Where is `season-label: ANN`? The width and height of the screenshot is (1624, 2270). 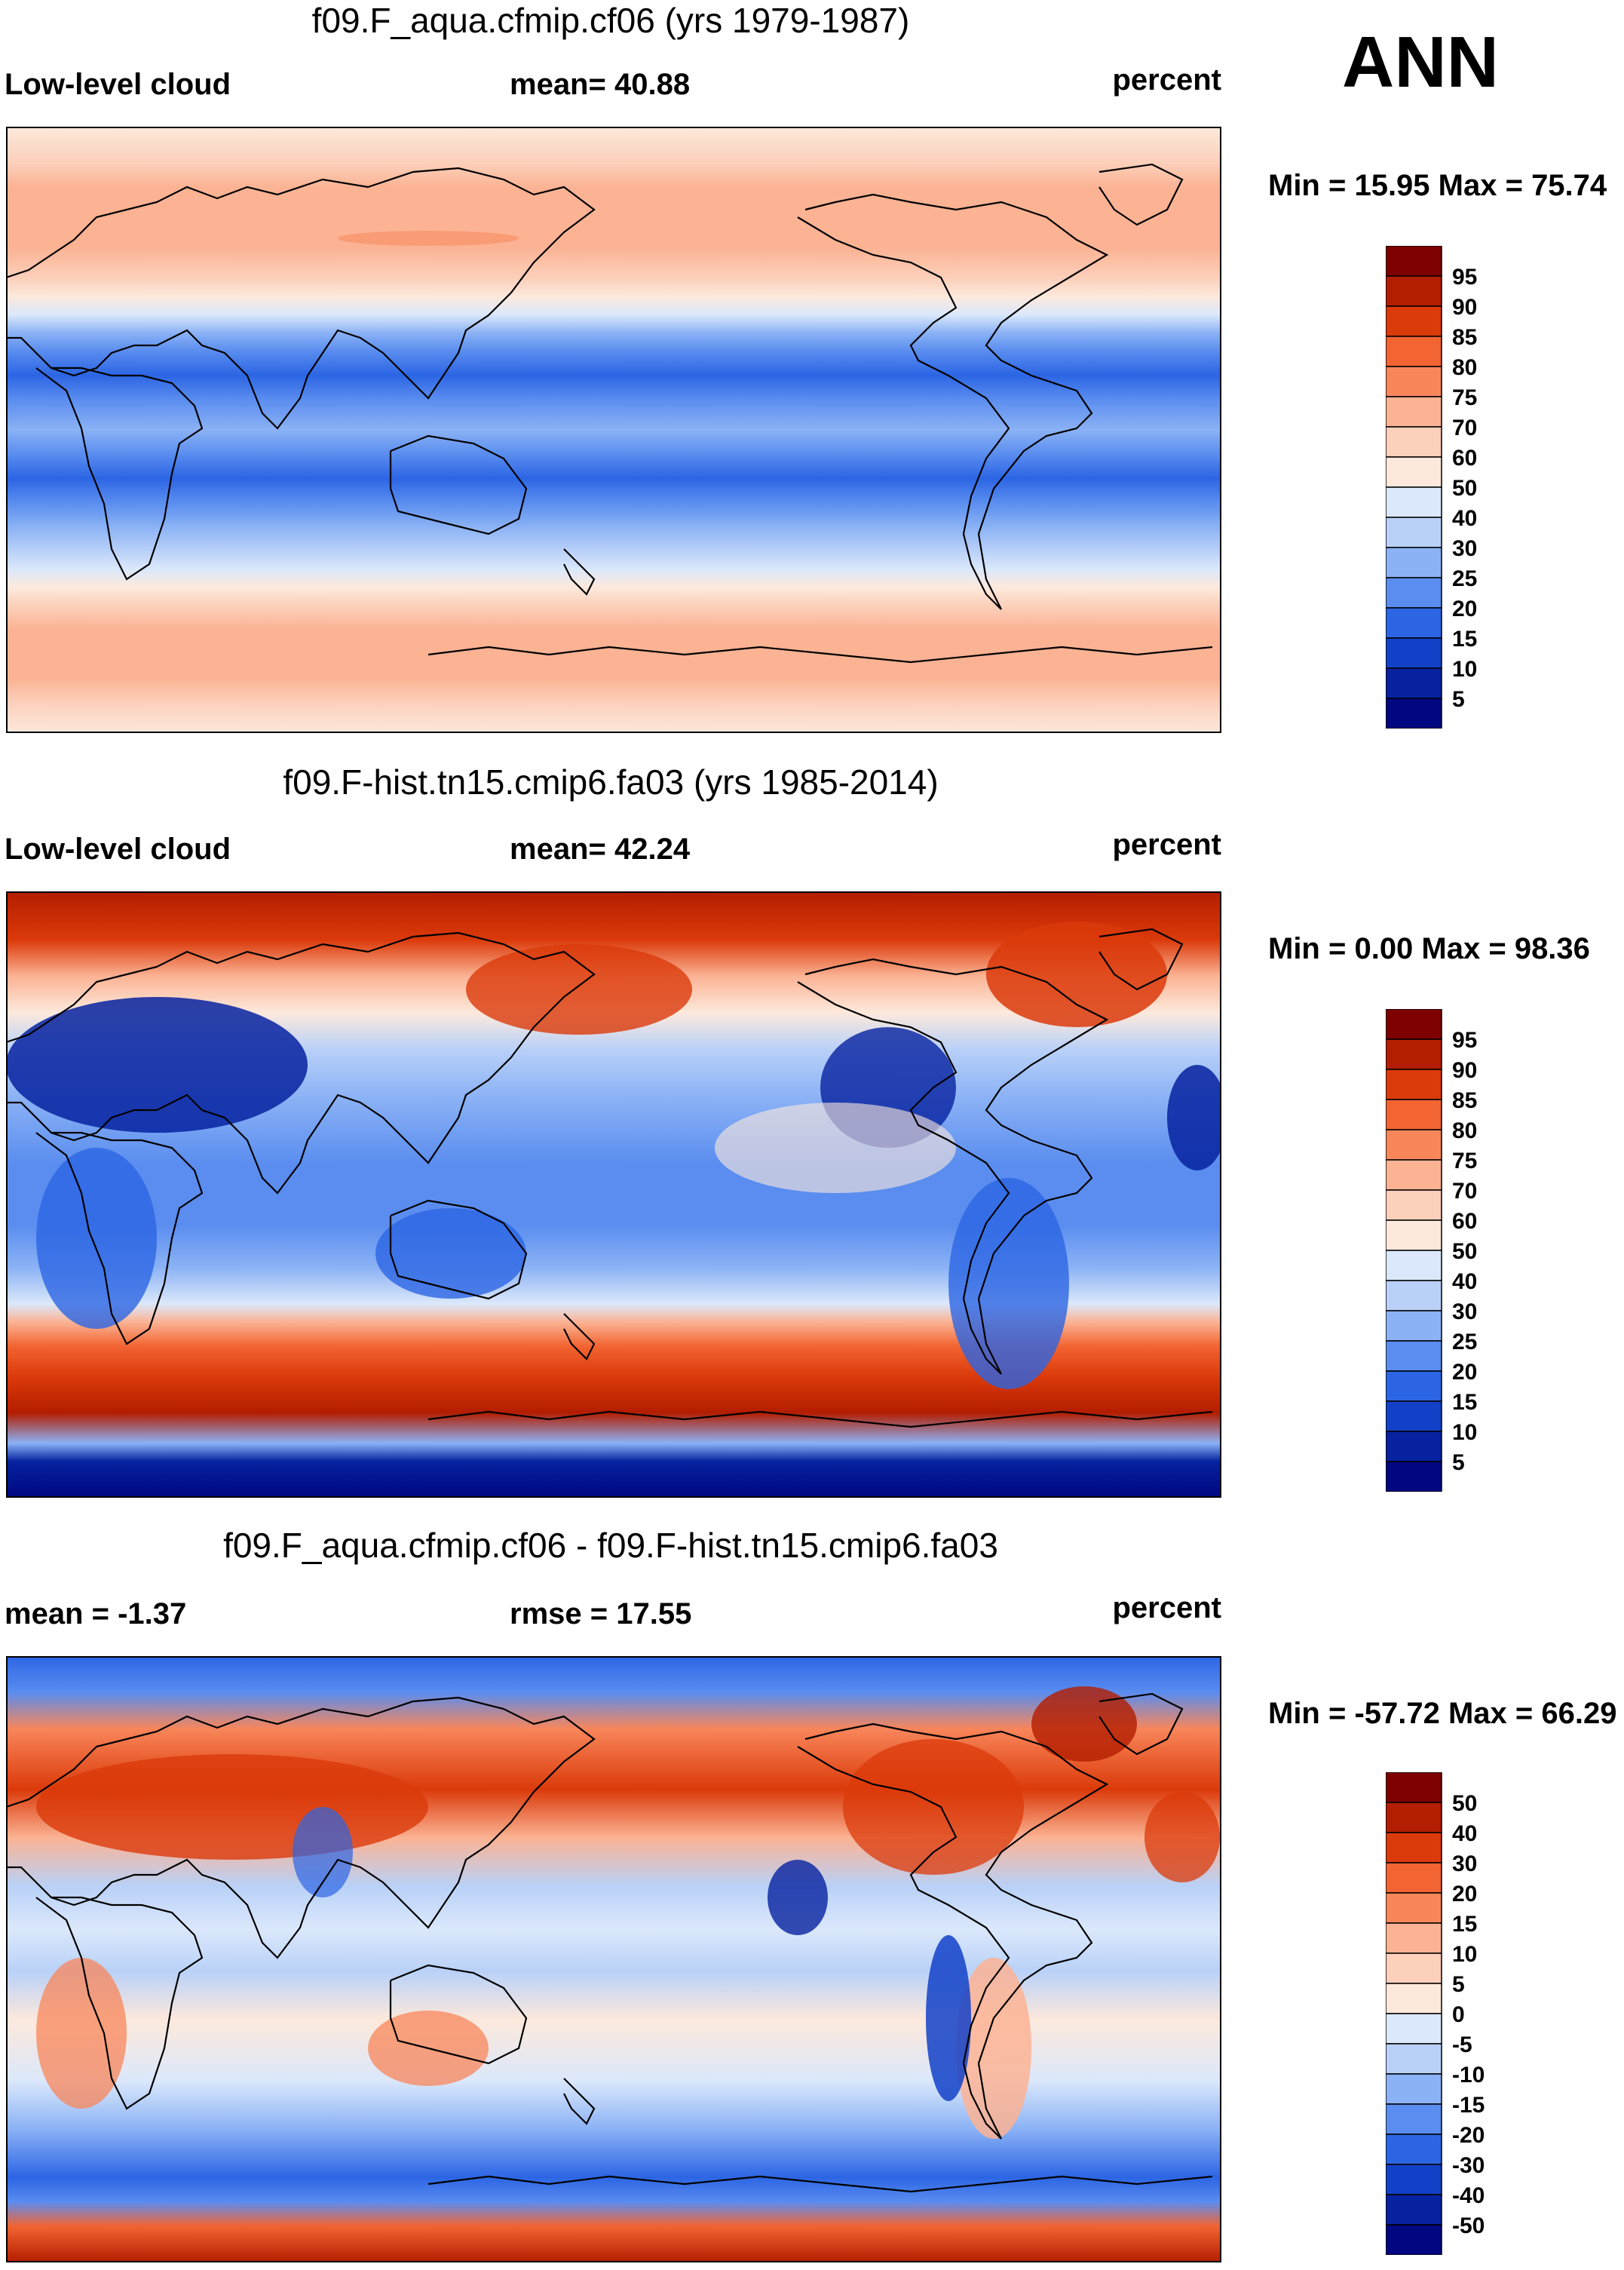
season-label: ANN is located at coordinates (1421, 63).